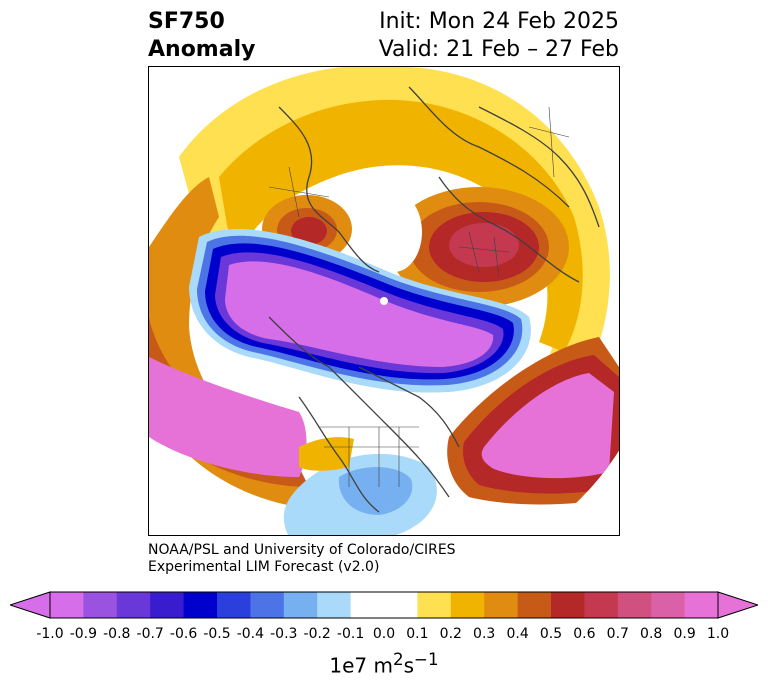  What do you see at coordinates (326, 454) in the screenshot?
I see `positive-fringe-south` at bounding box center [326, 454].